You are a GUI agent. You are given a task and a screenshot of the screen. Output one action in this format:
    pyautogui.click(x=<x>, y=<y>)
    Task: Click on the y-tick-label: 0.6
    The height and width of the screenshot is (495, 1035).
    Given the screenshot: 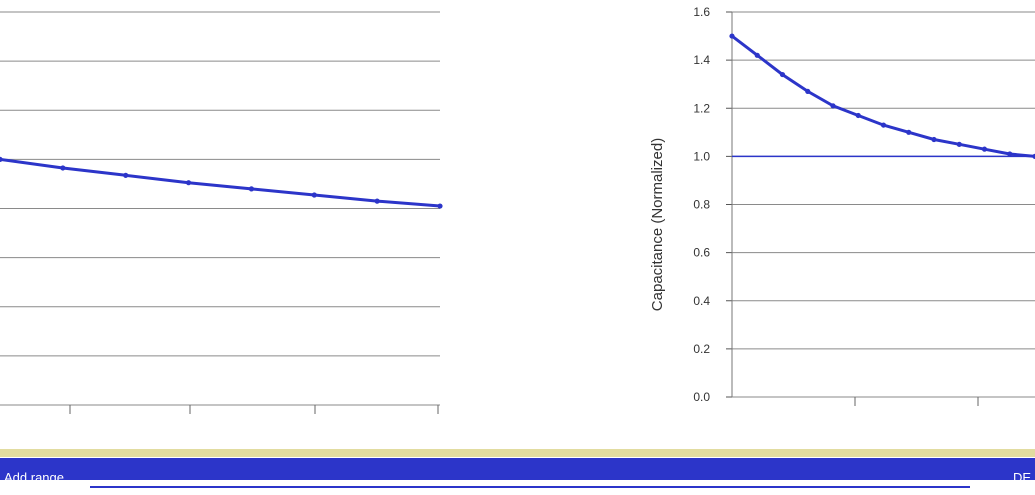 What is the action you would take?
    pyautogui.click(x=701, y=253)
    